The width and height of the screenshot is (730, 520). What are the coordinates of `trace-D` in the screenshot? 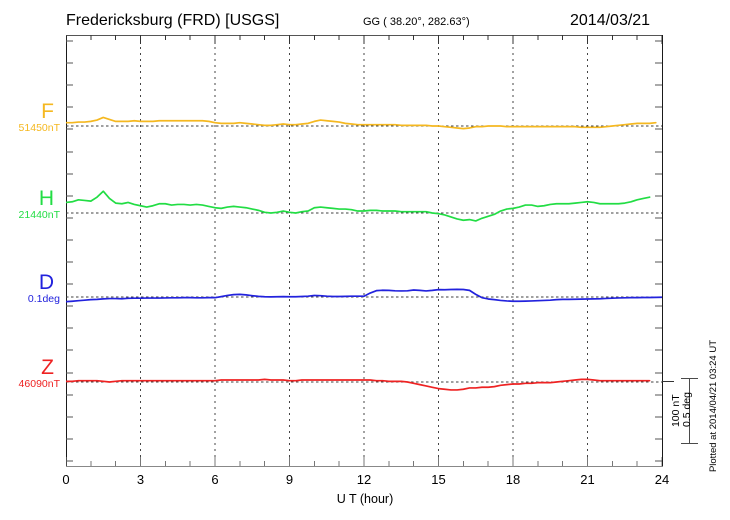 It's located at (364, 295).